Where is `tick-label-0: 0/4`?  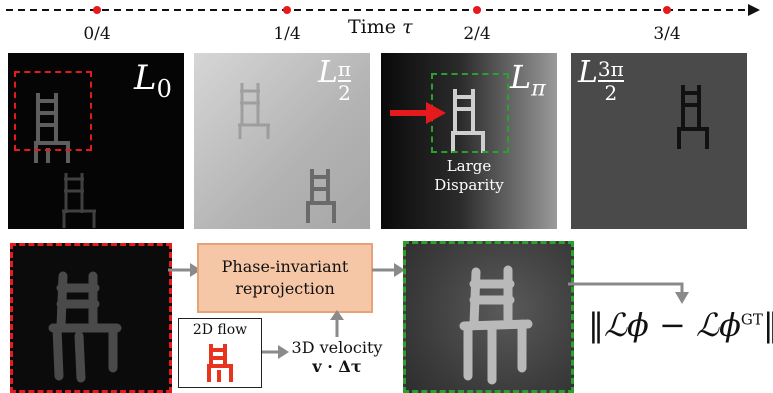 tick-label-0: 0/4 is located at coordinates (97, 34).